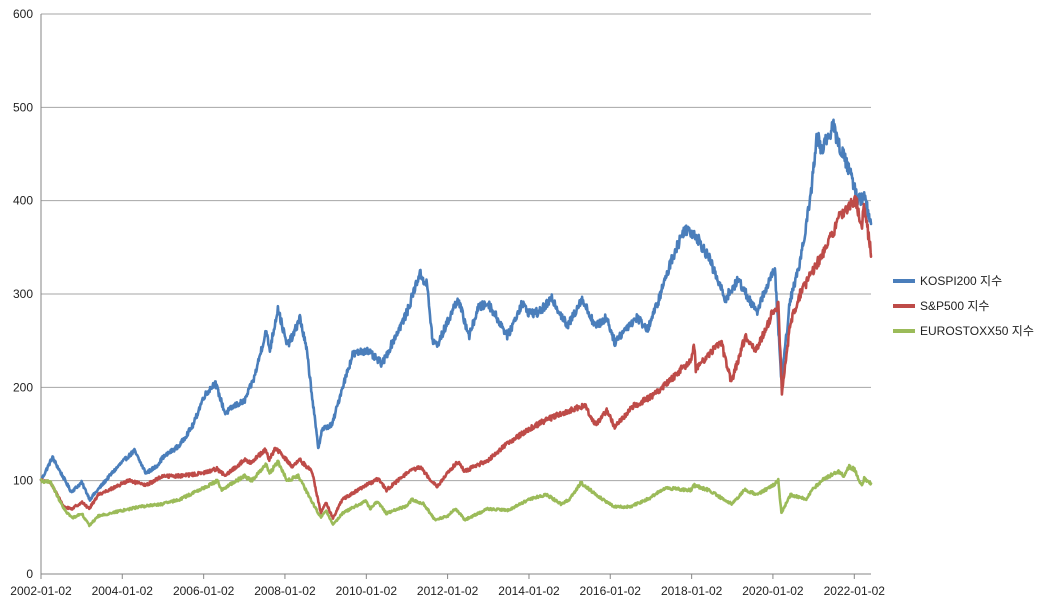 This screenshot has height=613, width=1043. What do you see at coordinates (23, 14) in the screenshot?
I see `y-tick-label: 600` at bounding box center [23, 14].